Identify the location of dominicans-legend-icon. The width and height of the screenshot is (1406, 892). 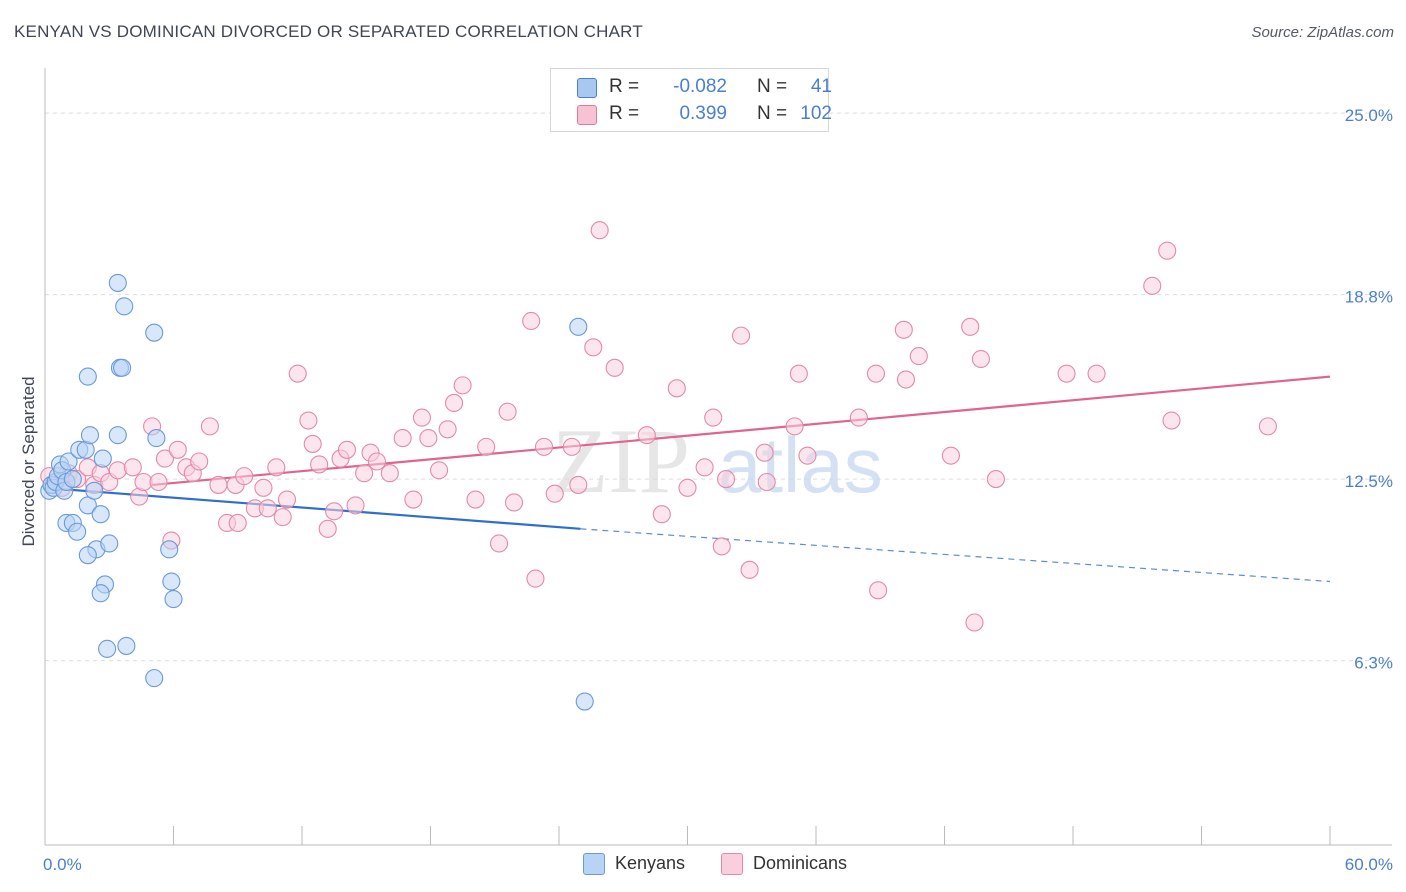
(732, 864).